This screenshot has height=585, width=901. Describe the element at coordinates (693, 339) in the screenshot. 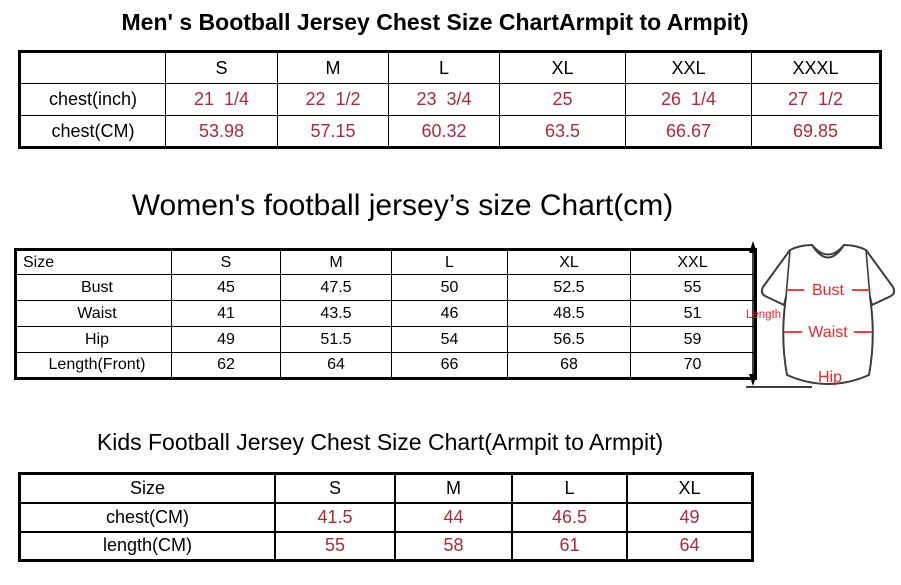

I see `value-cell: 59` at that location.